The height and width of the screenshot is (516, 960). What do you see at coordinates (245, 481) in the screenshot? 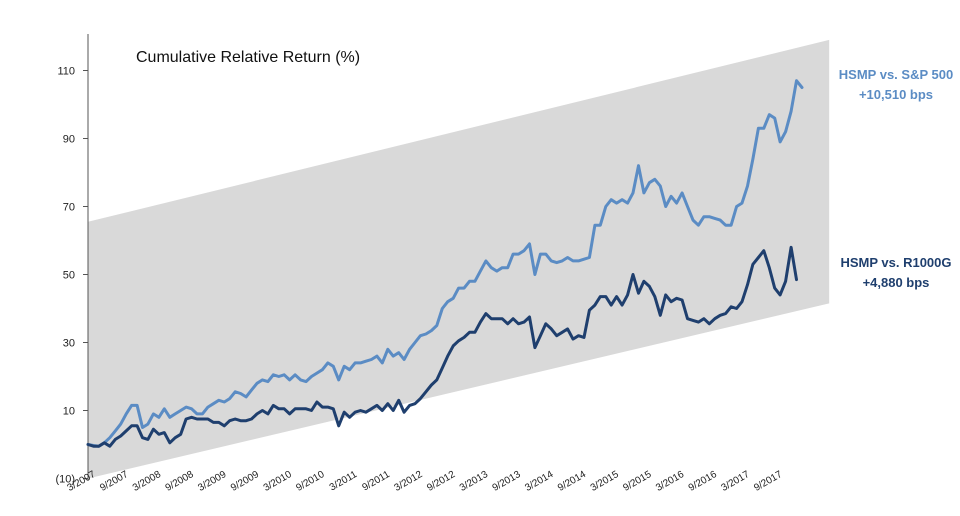
I see `x-tick-label: 9/2009` at bounding box center [245, 481].